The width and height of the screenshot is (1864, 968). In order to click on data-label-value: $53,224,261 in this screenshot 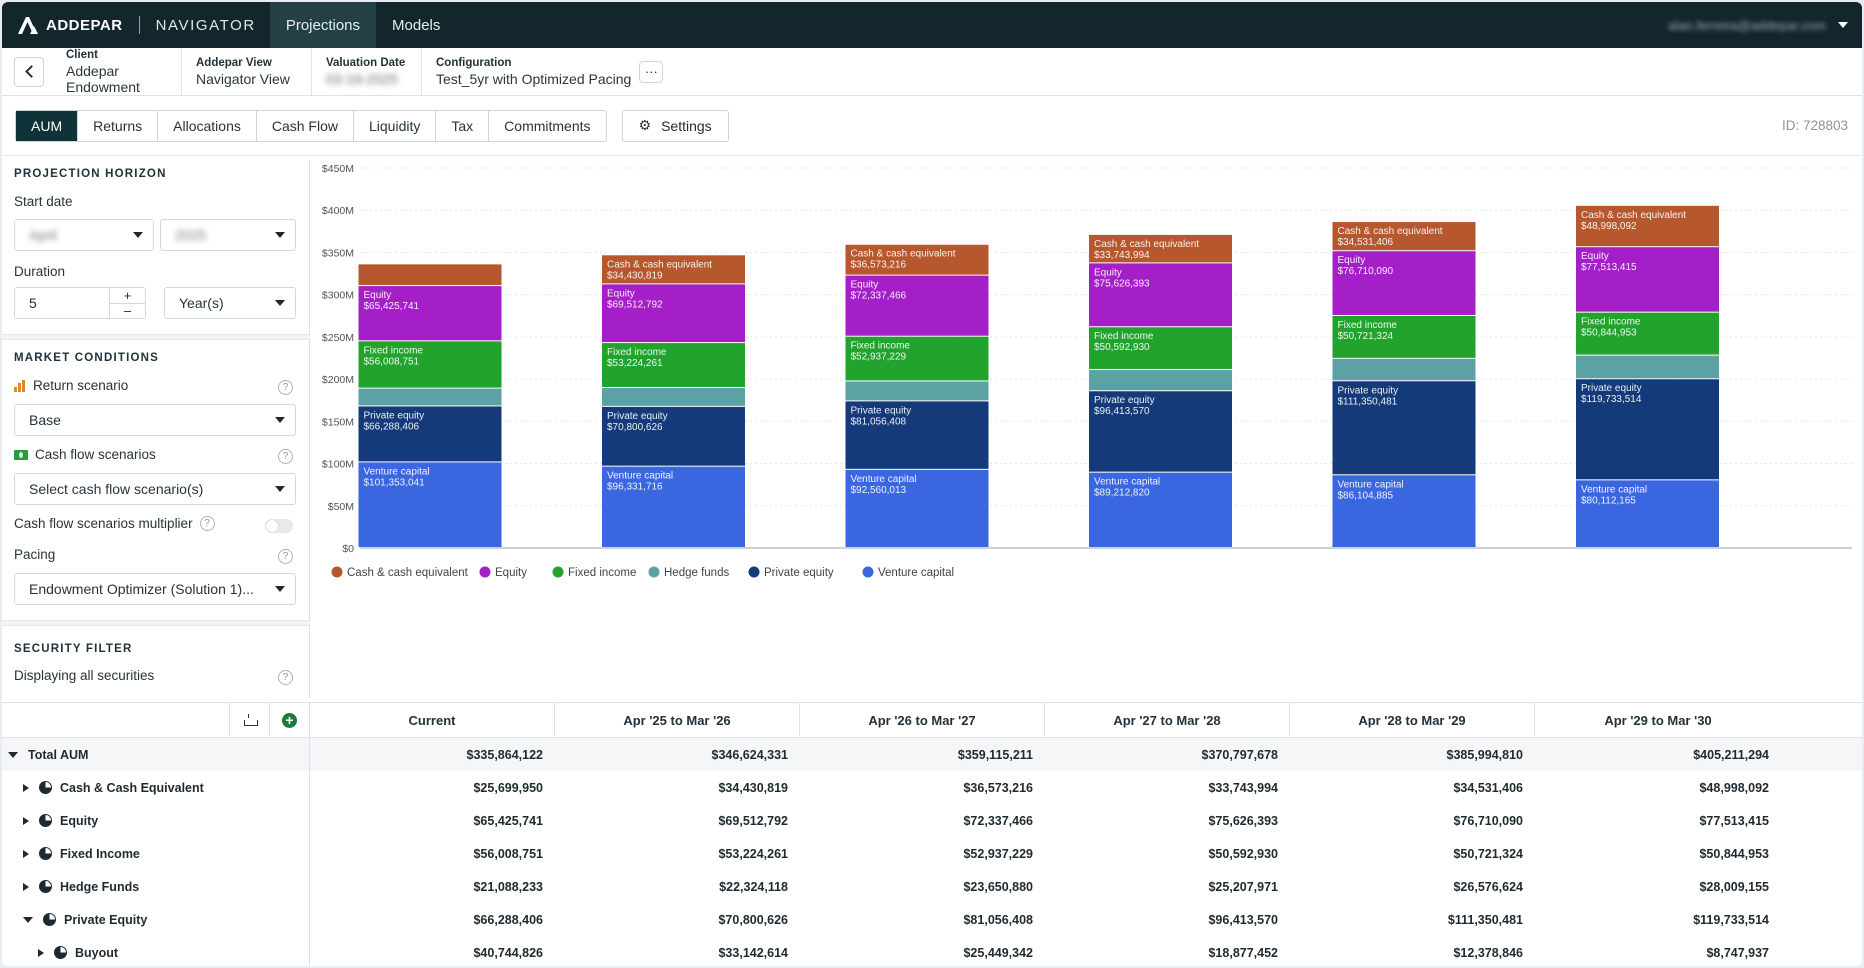, I will do `click(635, 363)`.